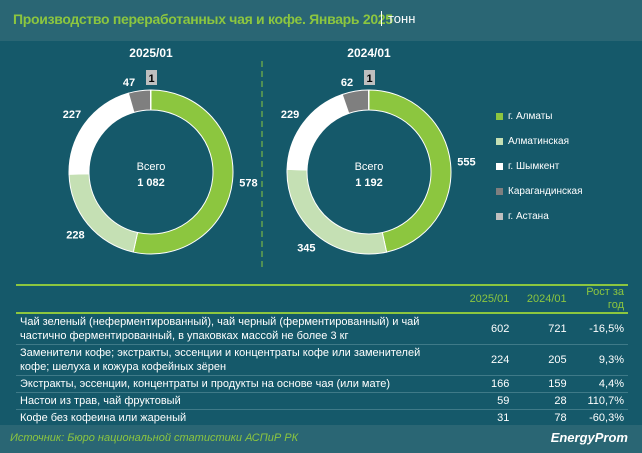  What do you see at coordinates (236, 418) in the screenshot?
I see `table-category: Кофе без кофеина или жареный` at bounding box center [236, 418].